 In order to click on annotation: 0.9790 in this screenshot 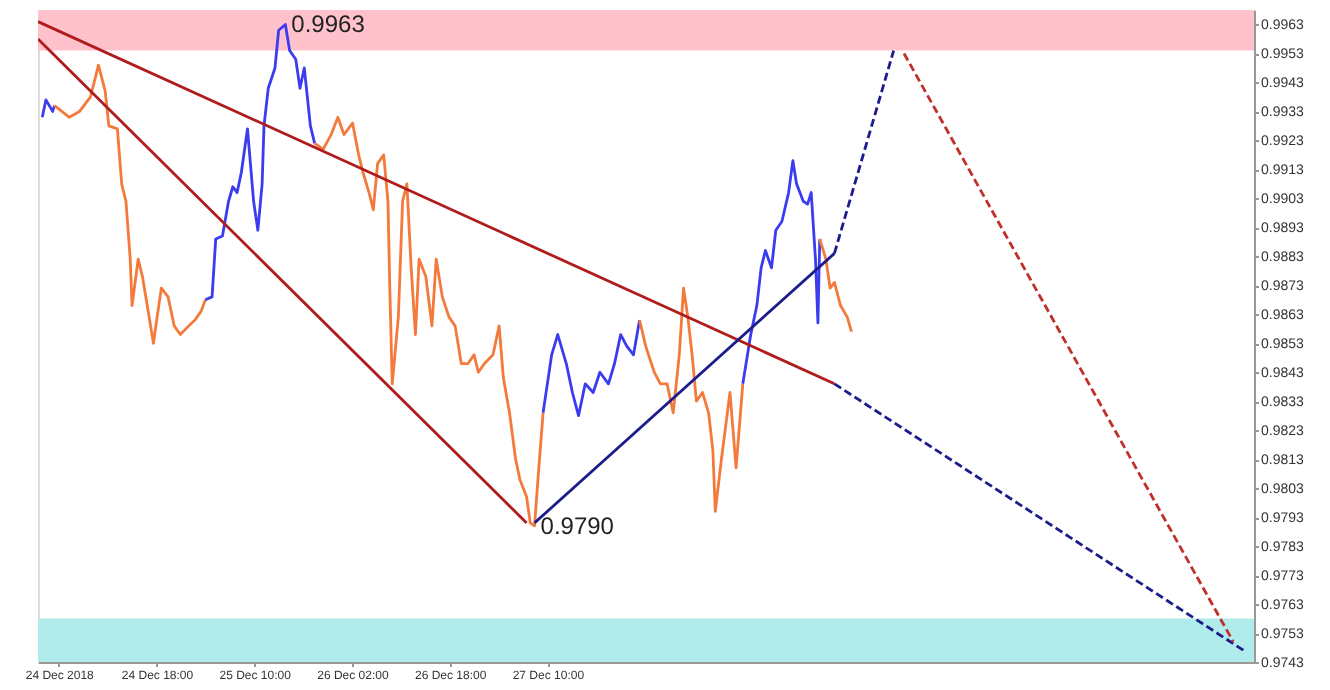, I will do `click(577, 525)`.